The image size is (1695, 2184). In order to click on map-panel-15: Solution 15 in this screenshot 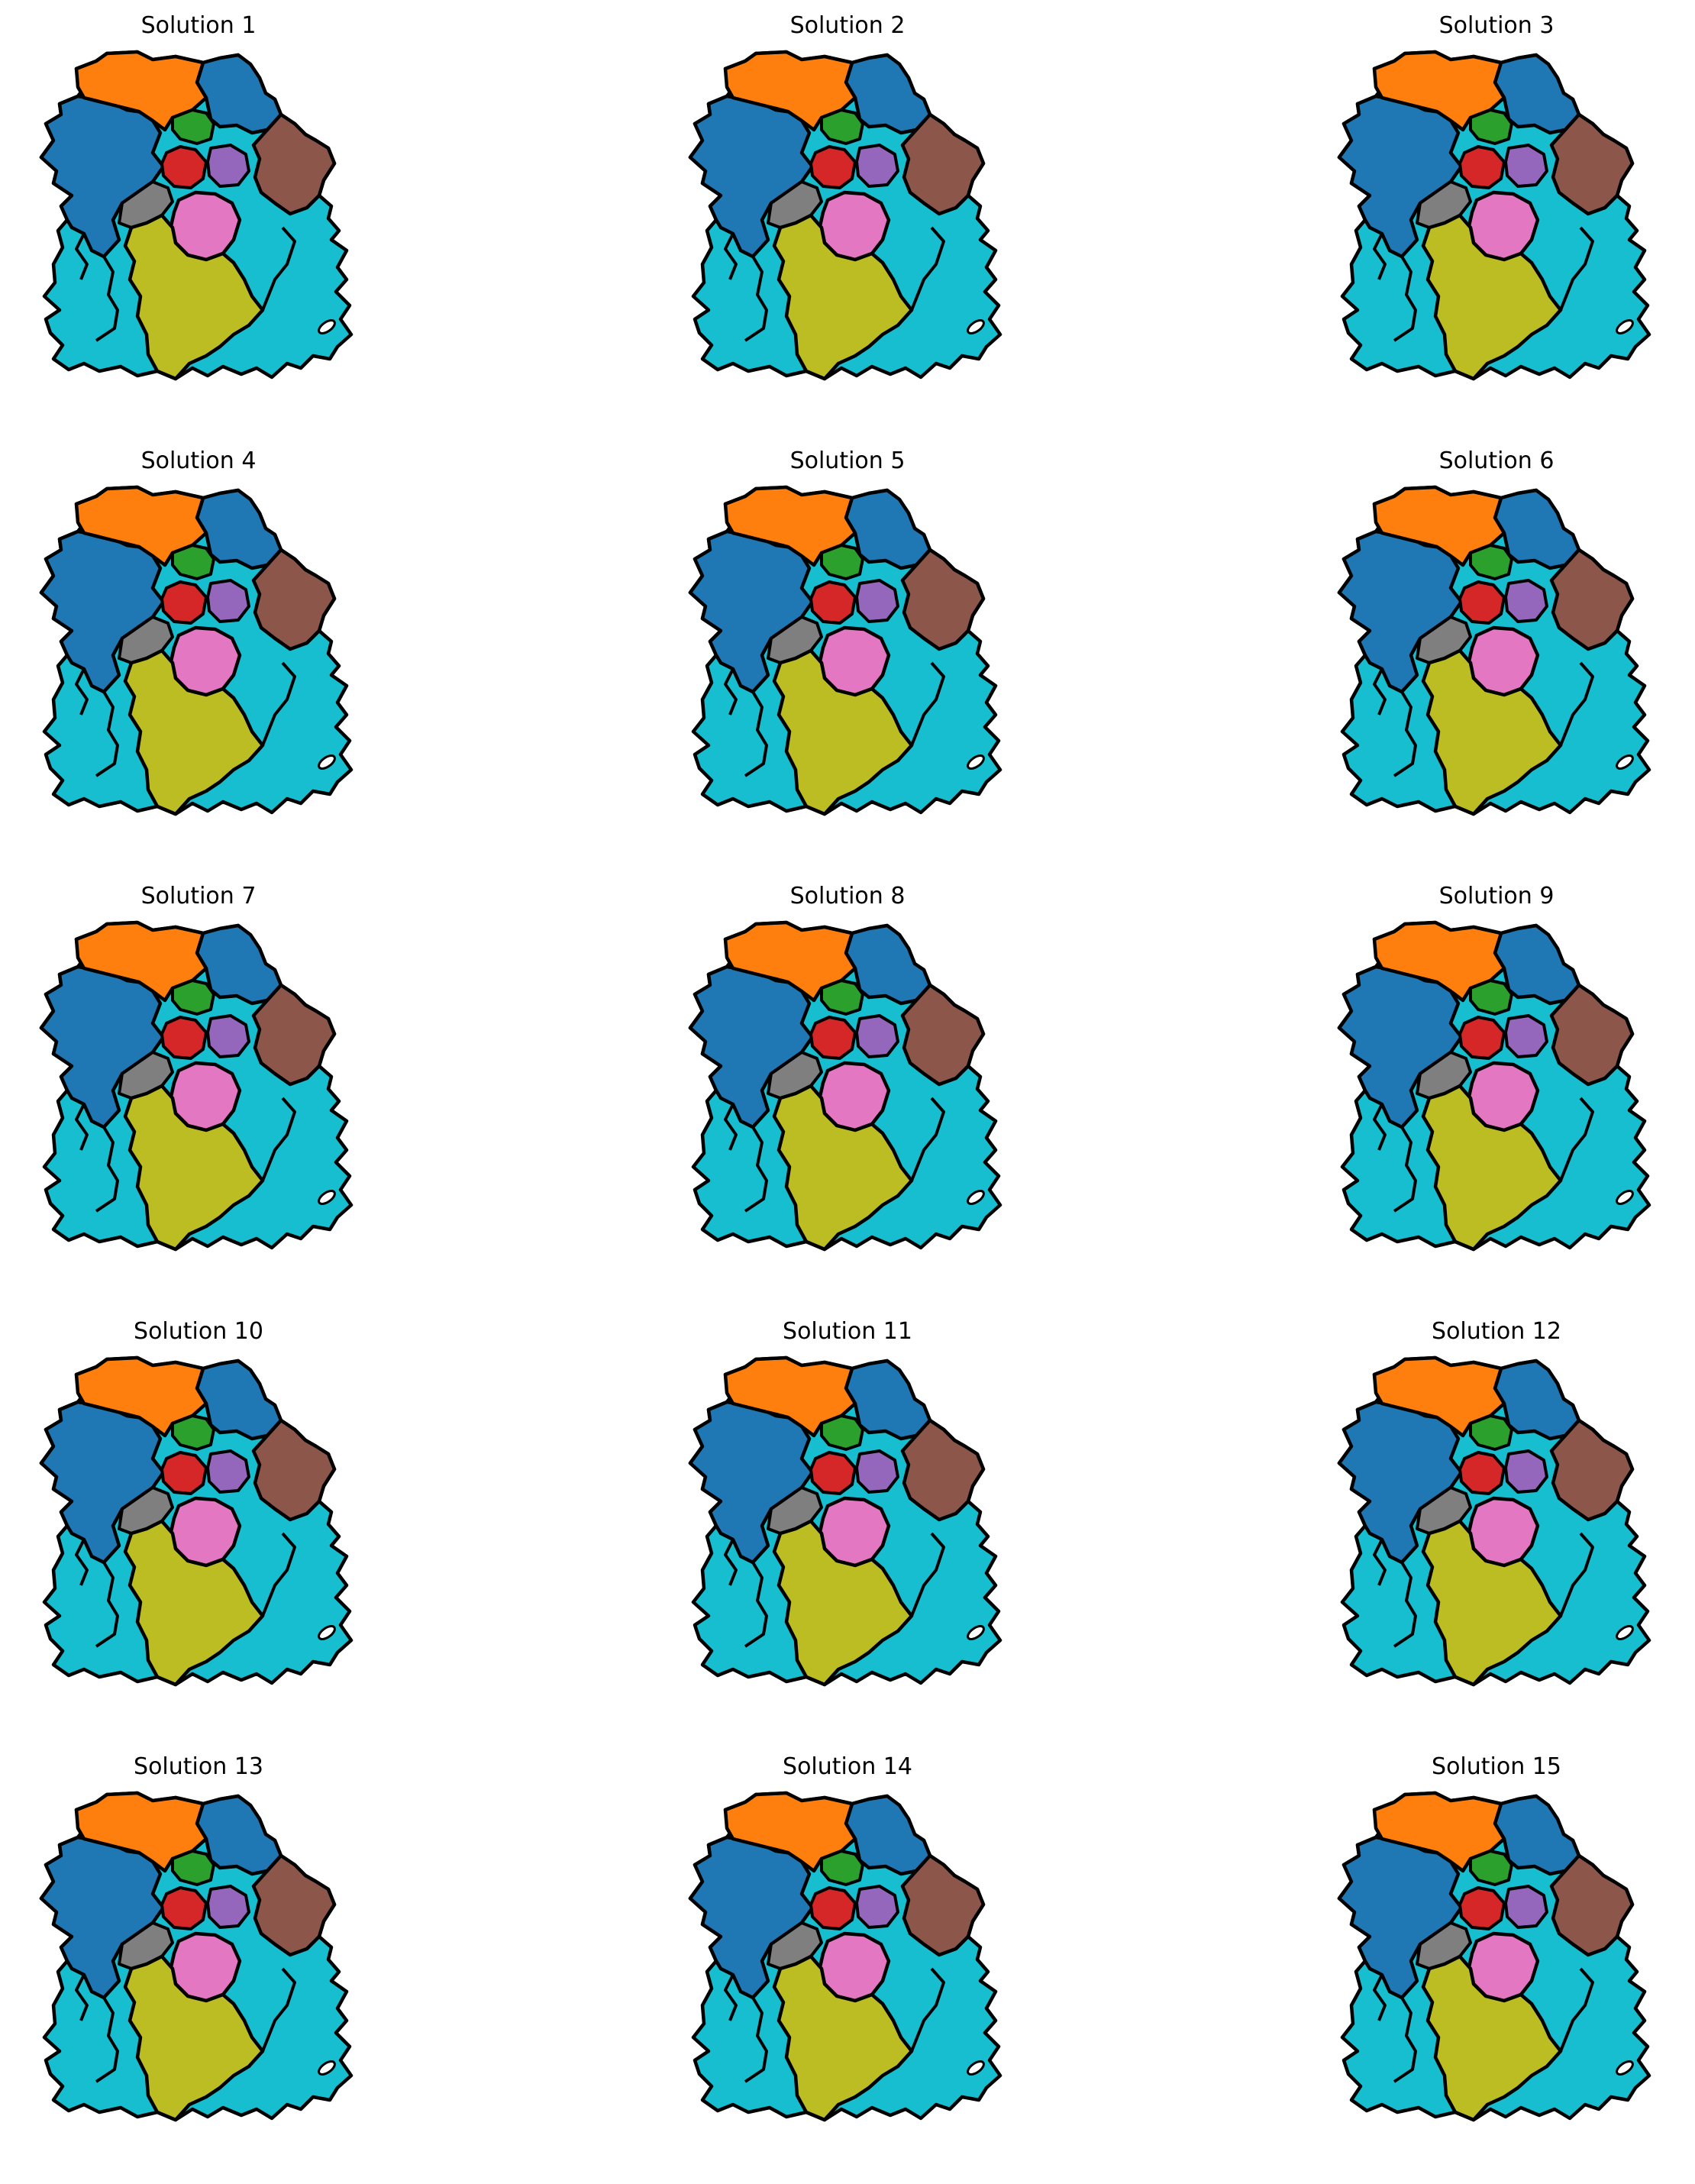, I will do `click(1496, 1950)`.